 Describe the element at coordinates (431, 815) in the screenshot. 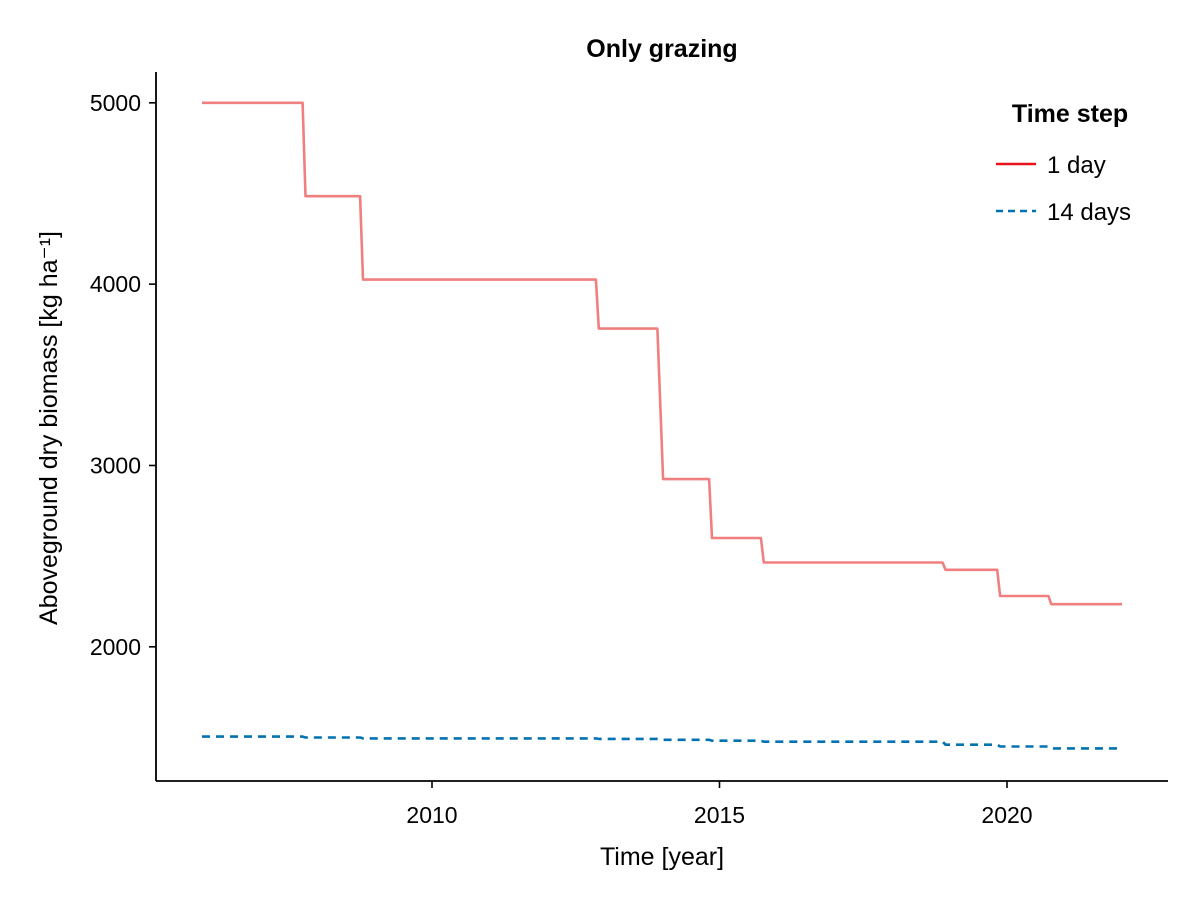

I see `x-tick-label: 2010` at that location.